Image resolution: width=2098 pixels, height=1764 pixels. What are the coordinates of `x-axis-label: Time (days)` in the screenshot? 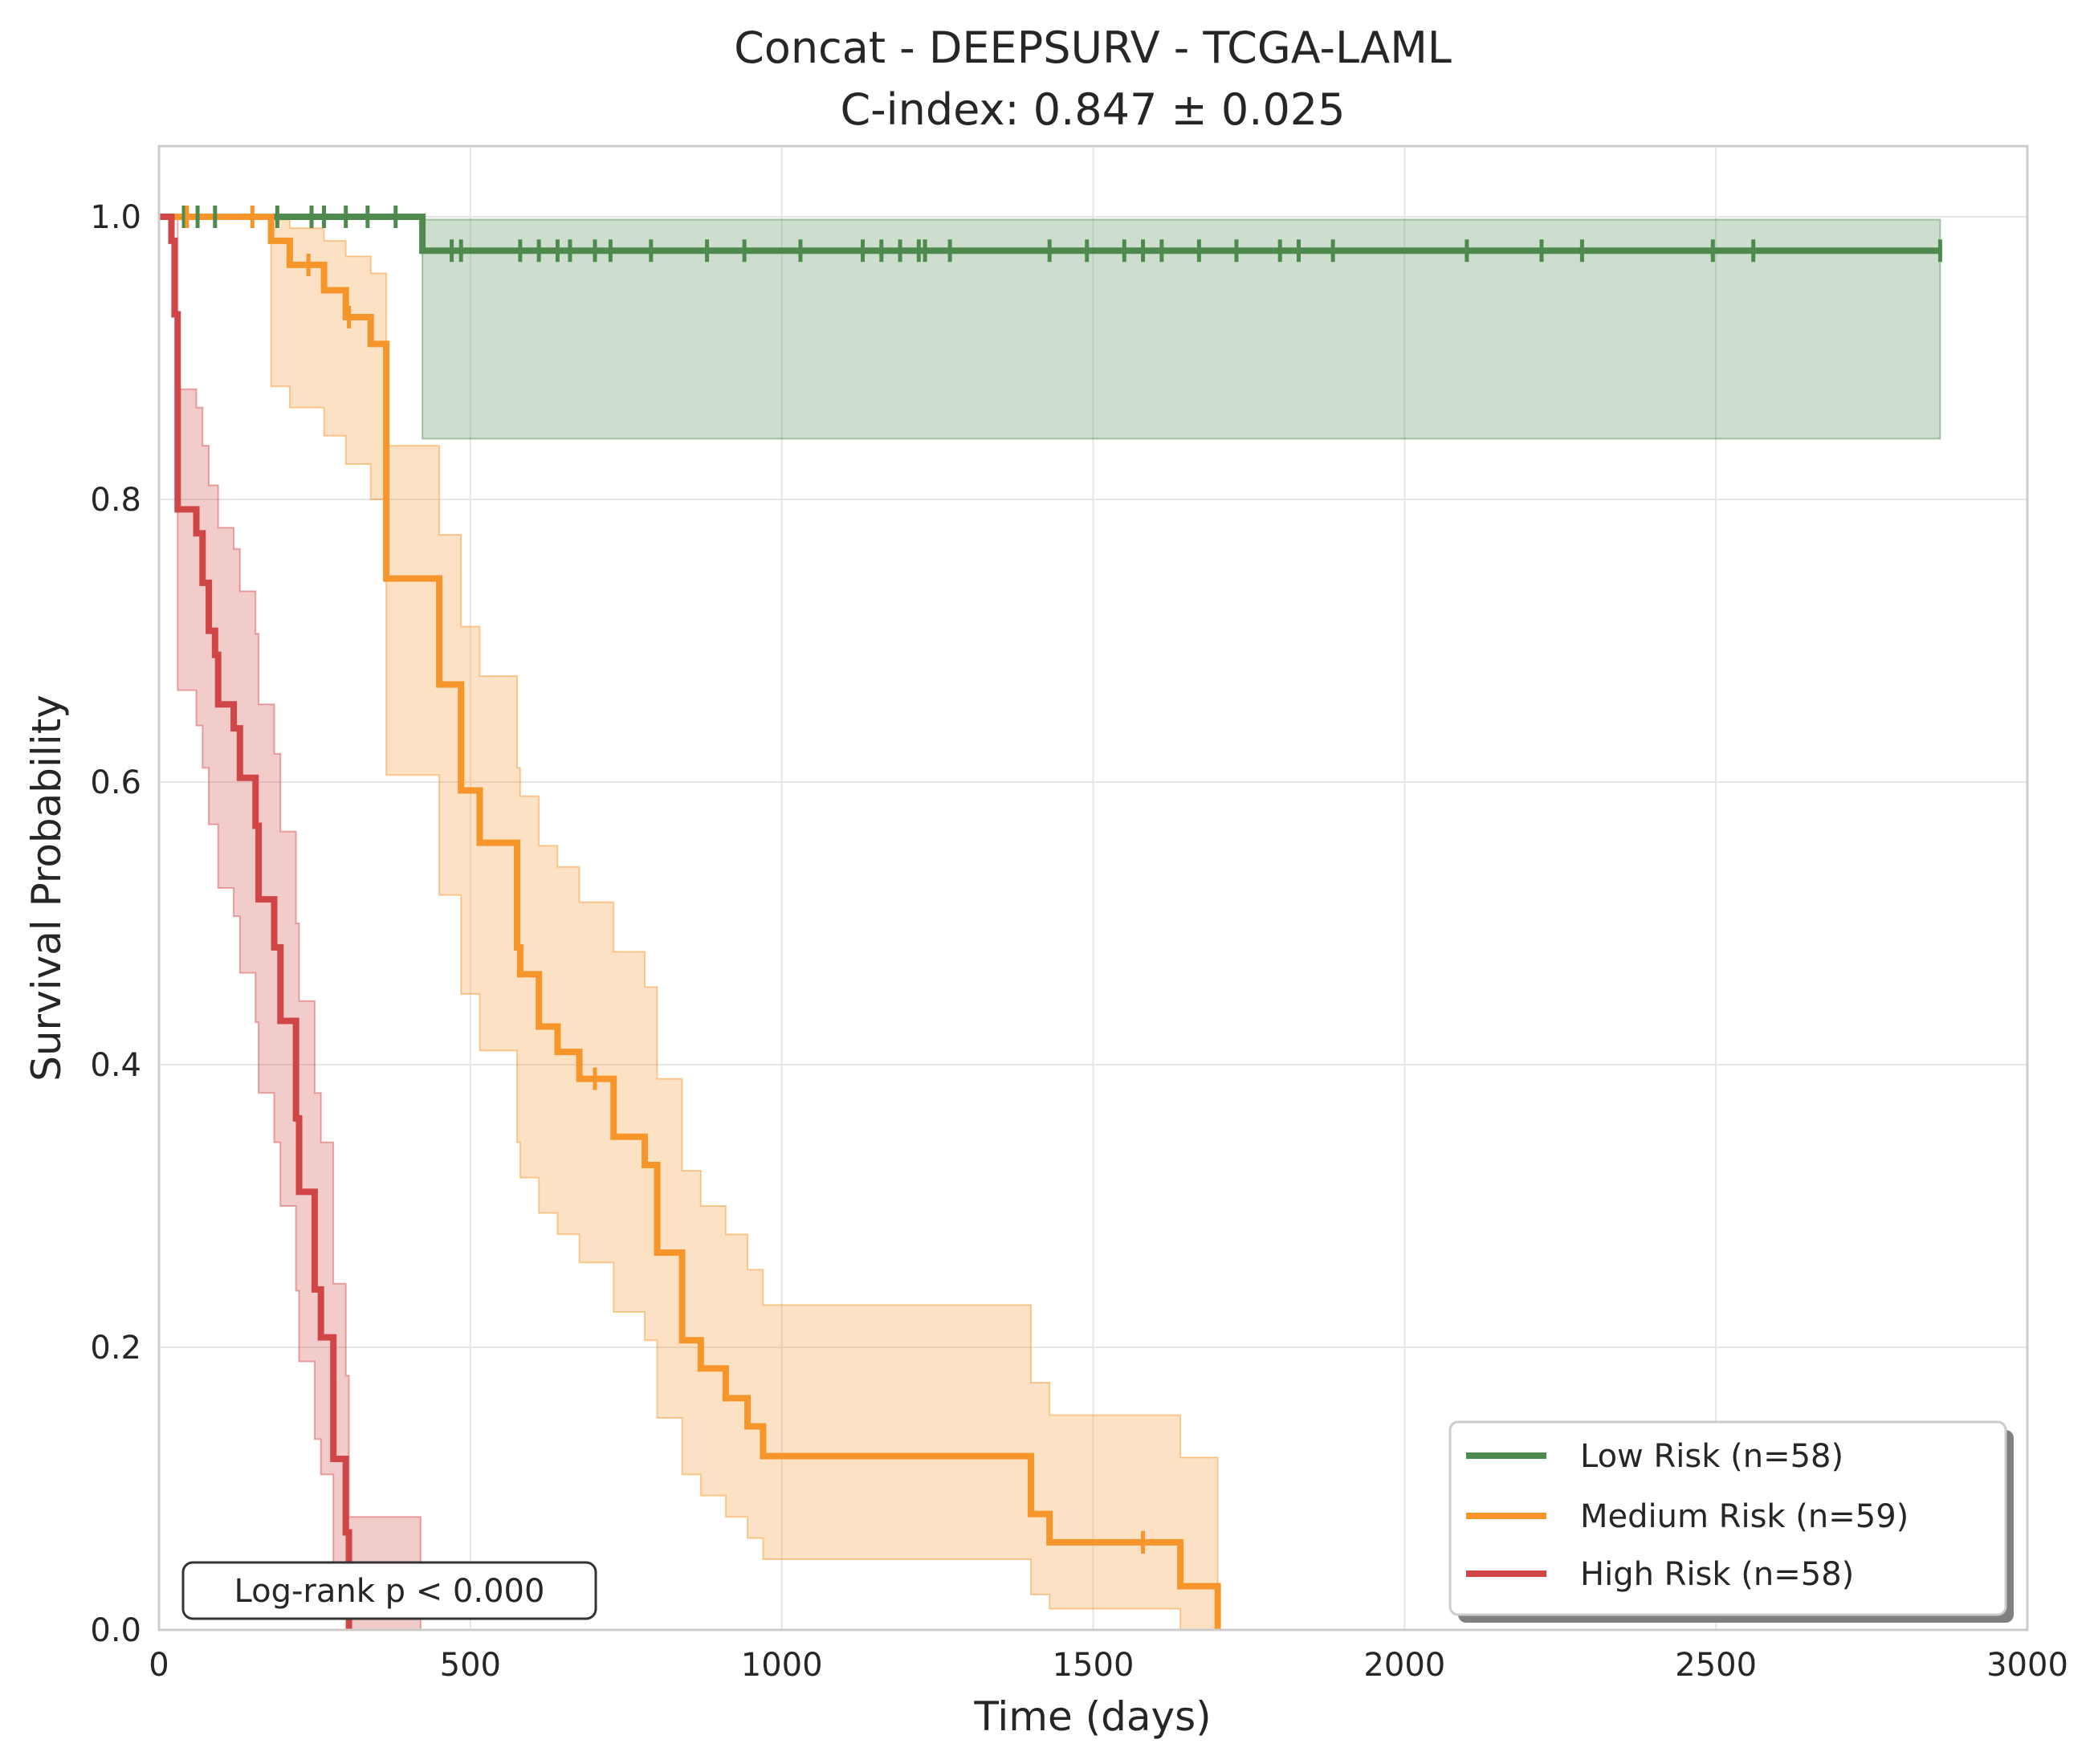 It's located at (1092, 1716).